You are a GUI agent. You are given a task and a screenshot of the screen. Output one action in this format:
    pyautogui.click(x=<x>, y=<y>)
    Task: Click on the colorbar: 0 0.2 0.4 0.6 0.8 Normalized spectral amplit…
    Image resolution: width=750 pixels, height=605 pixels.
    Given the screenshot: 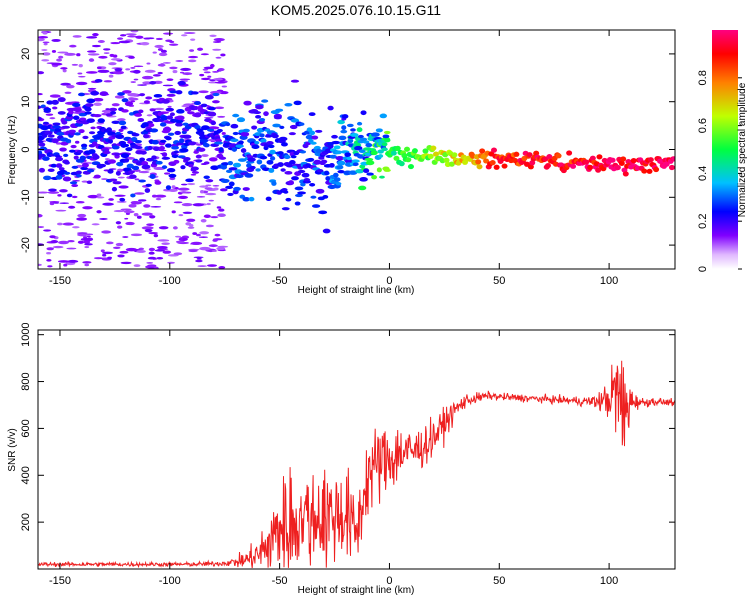 What is the action you would take?
    pyautogui.click(x=722, y=151)
    